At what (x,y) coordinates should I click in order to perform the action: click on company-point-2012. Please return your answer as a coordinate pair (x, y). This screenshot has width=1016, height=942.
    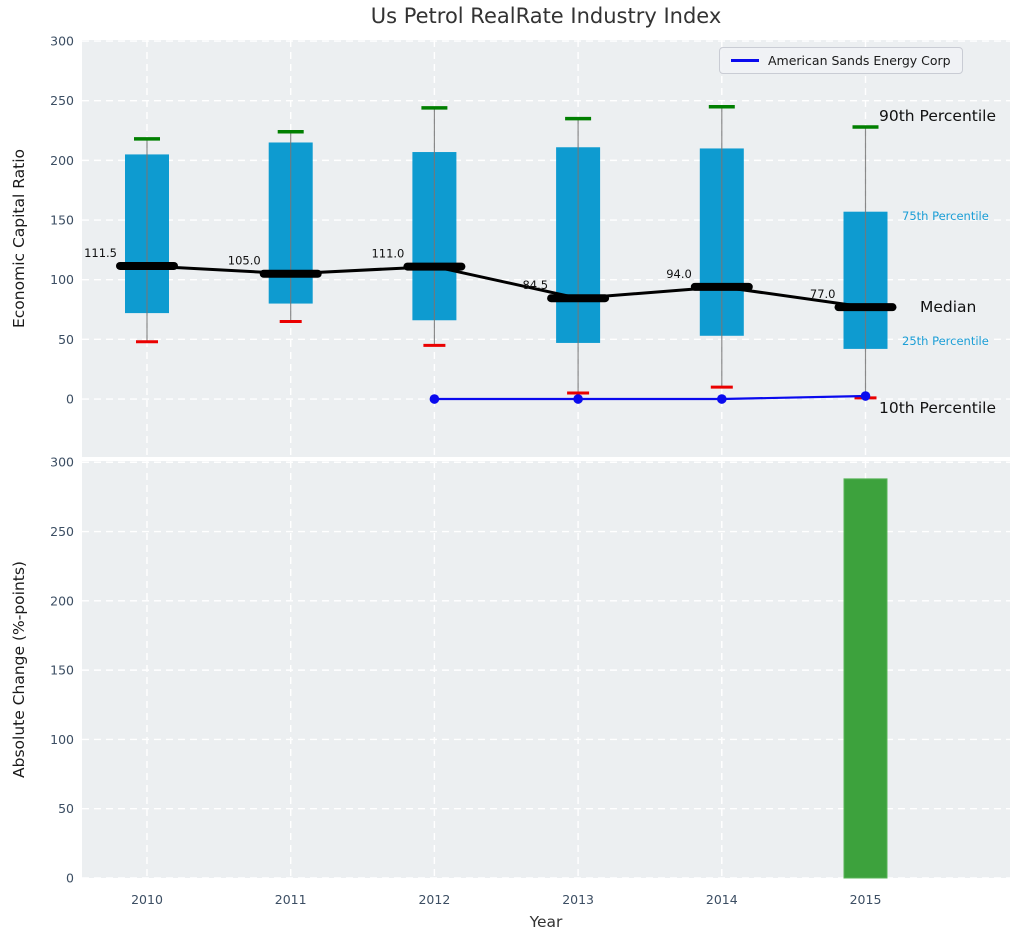
    Looking at the image, I should click on (434, 399).